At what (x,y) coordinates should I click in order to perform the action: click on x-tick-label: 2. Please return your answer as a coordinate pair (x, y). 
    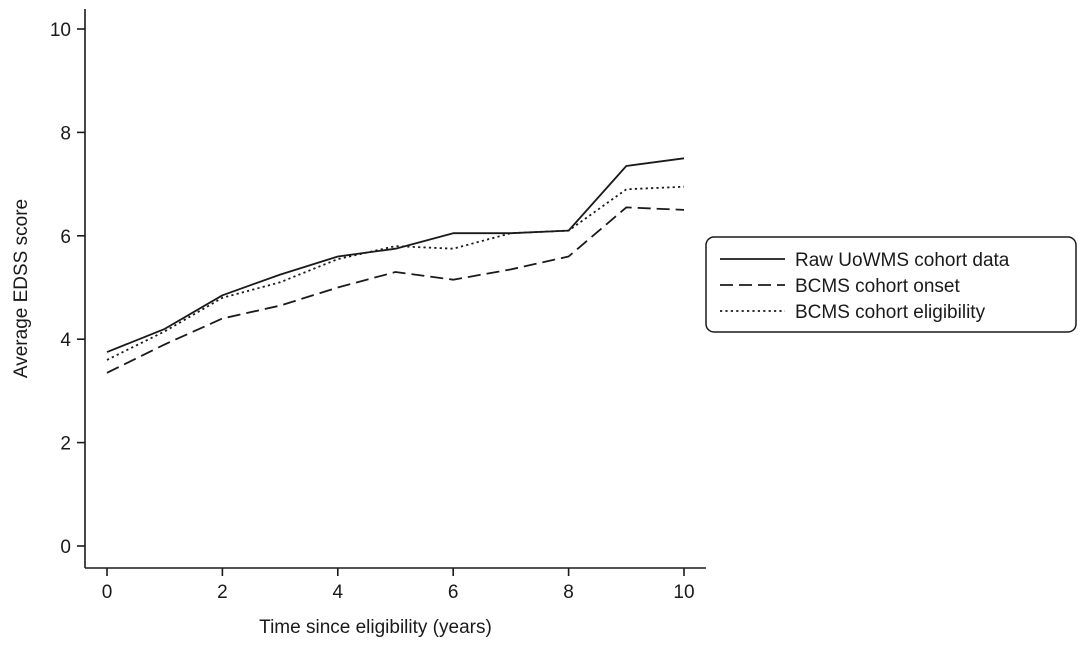
    Looking at the image, I should click on (222, 592).